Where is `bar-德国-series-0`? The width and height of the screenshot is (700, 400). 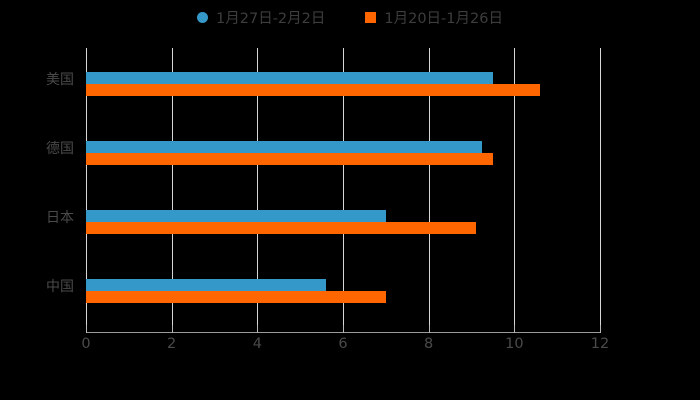 bar-德国-series-0 is located at coordinates (284, 146).